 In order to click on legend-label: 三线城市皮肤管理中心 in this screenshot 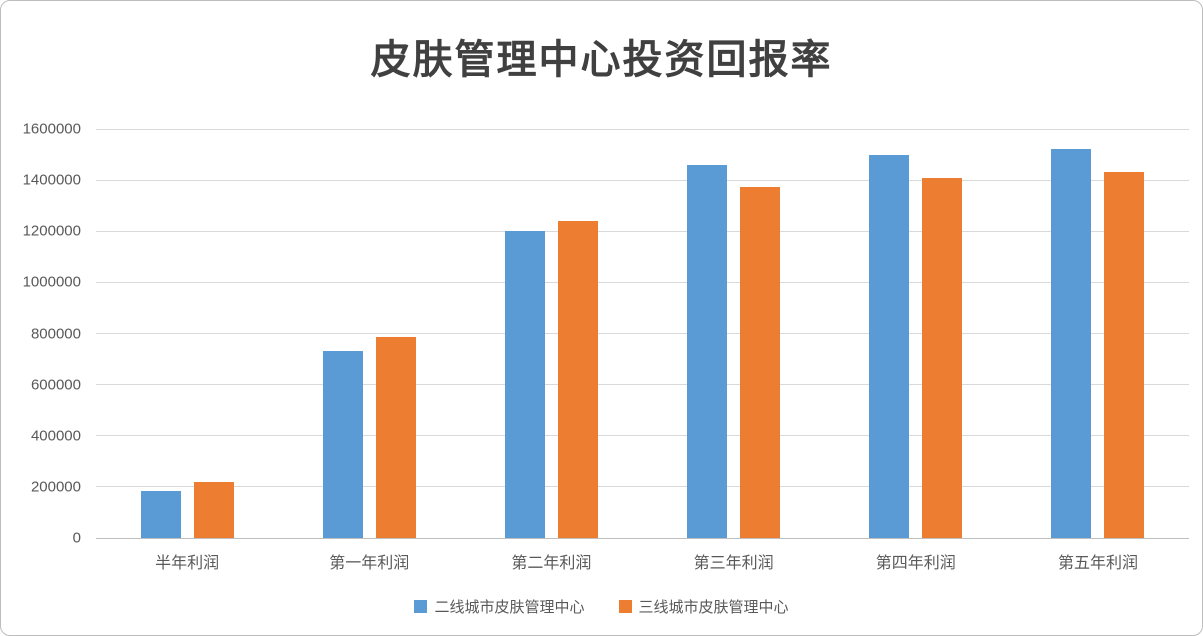, I will do `click(713, 607)`.